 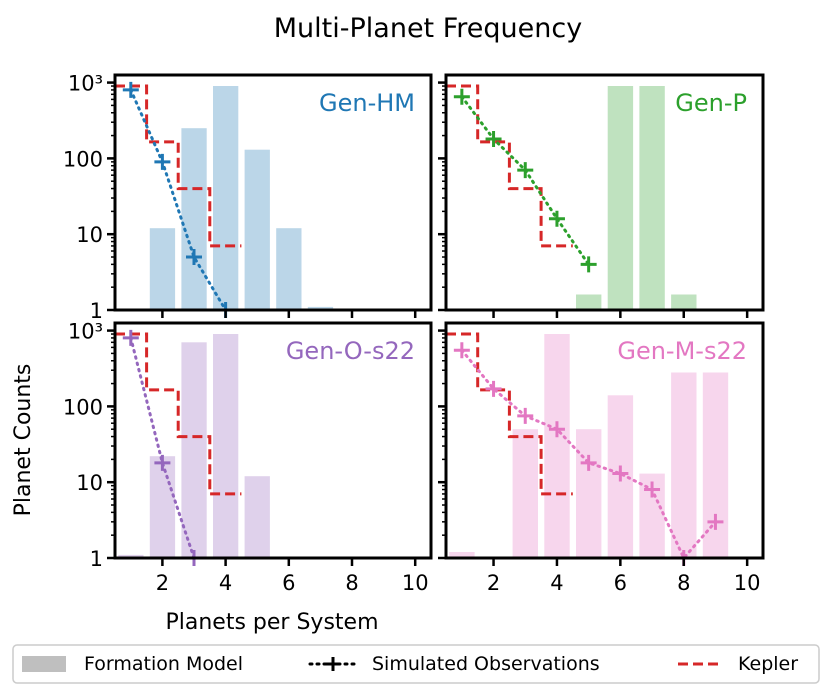 I want to click on y-tick-label-gen-o-s22-0: 1, so click(x=96, y=559).